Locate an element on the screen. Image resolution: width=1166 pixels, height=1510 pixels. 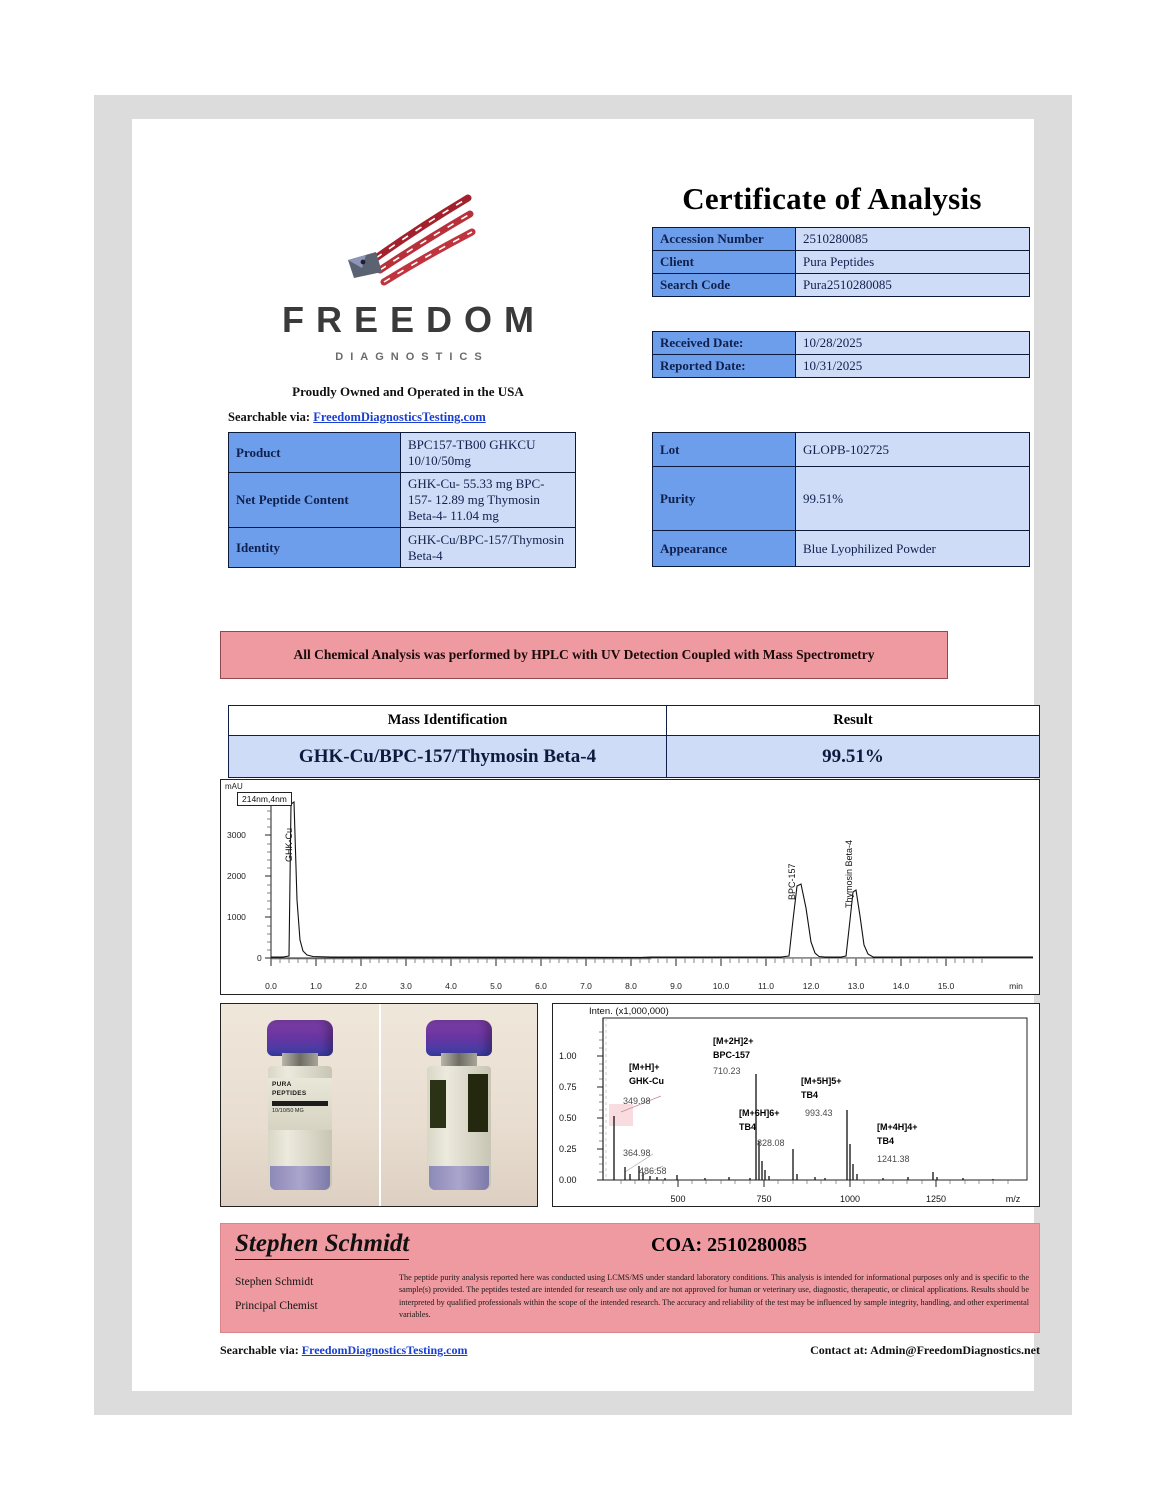
peak-label-ghk-cu: GHK-Cu is located at coordinates (289, 844).